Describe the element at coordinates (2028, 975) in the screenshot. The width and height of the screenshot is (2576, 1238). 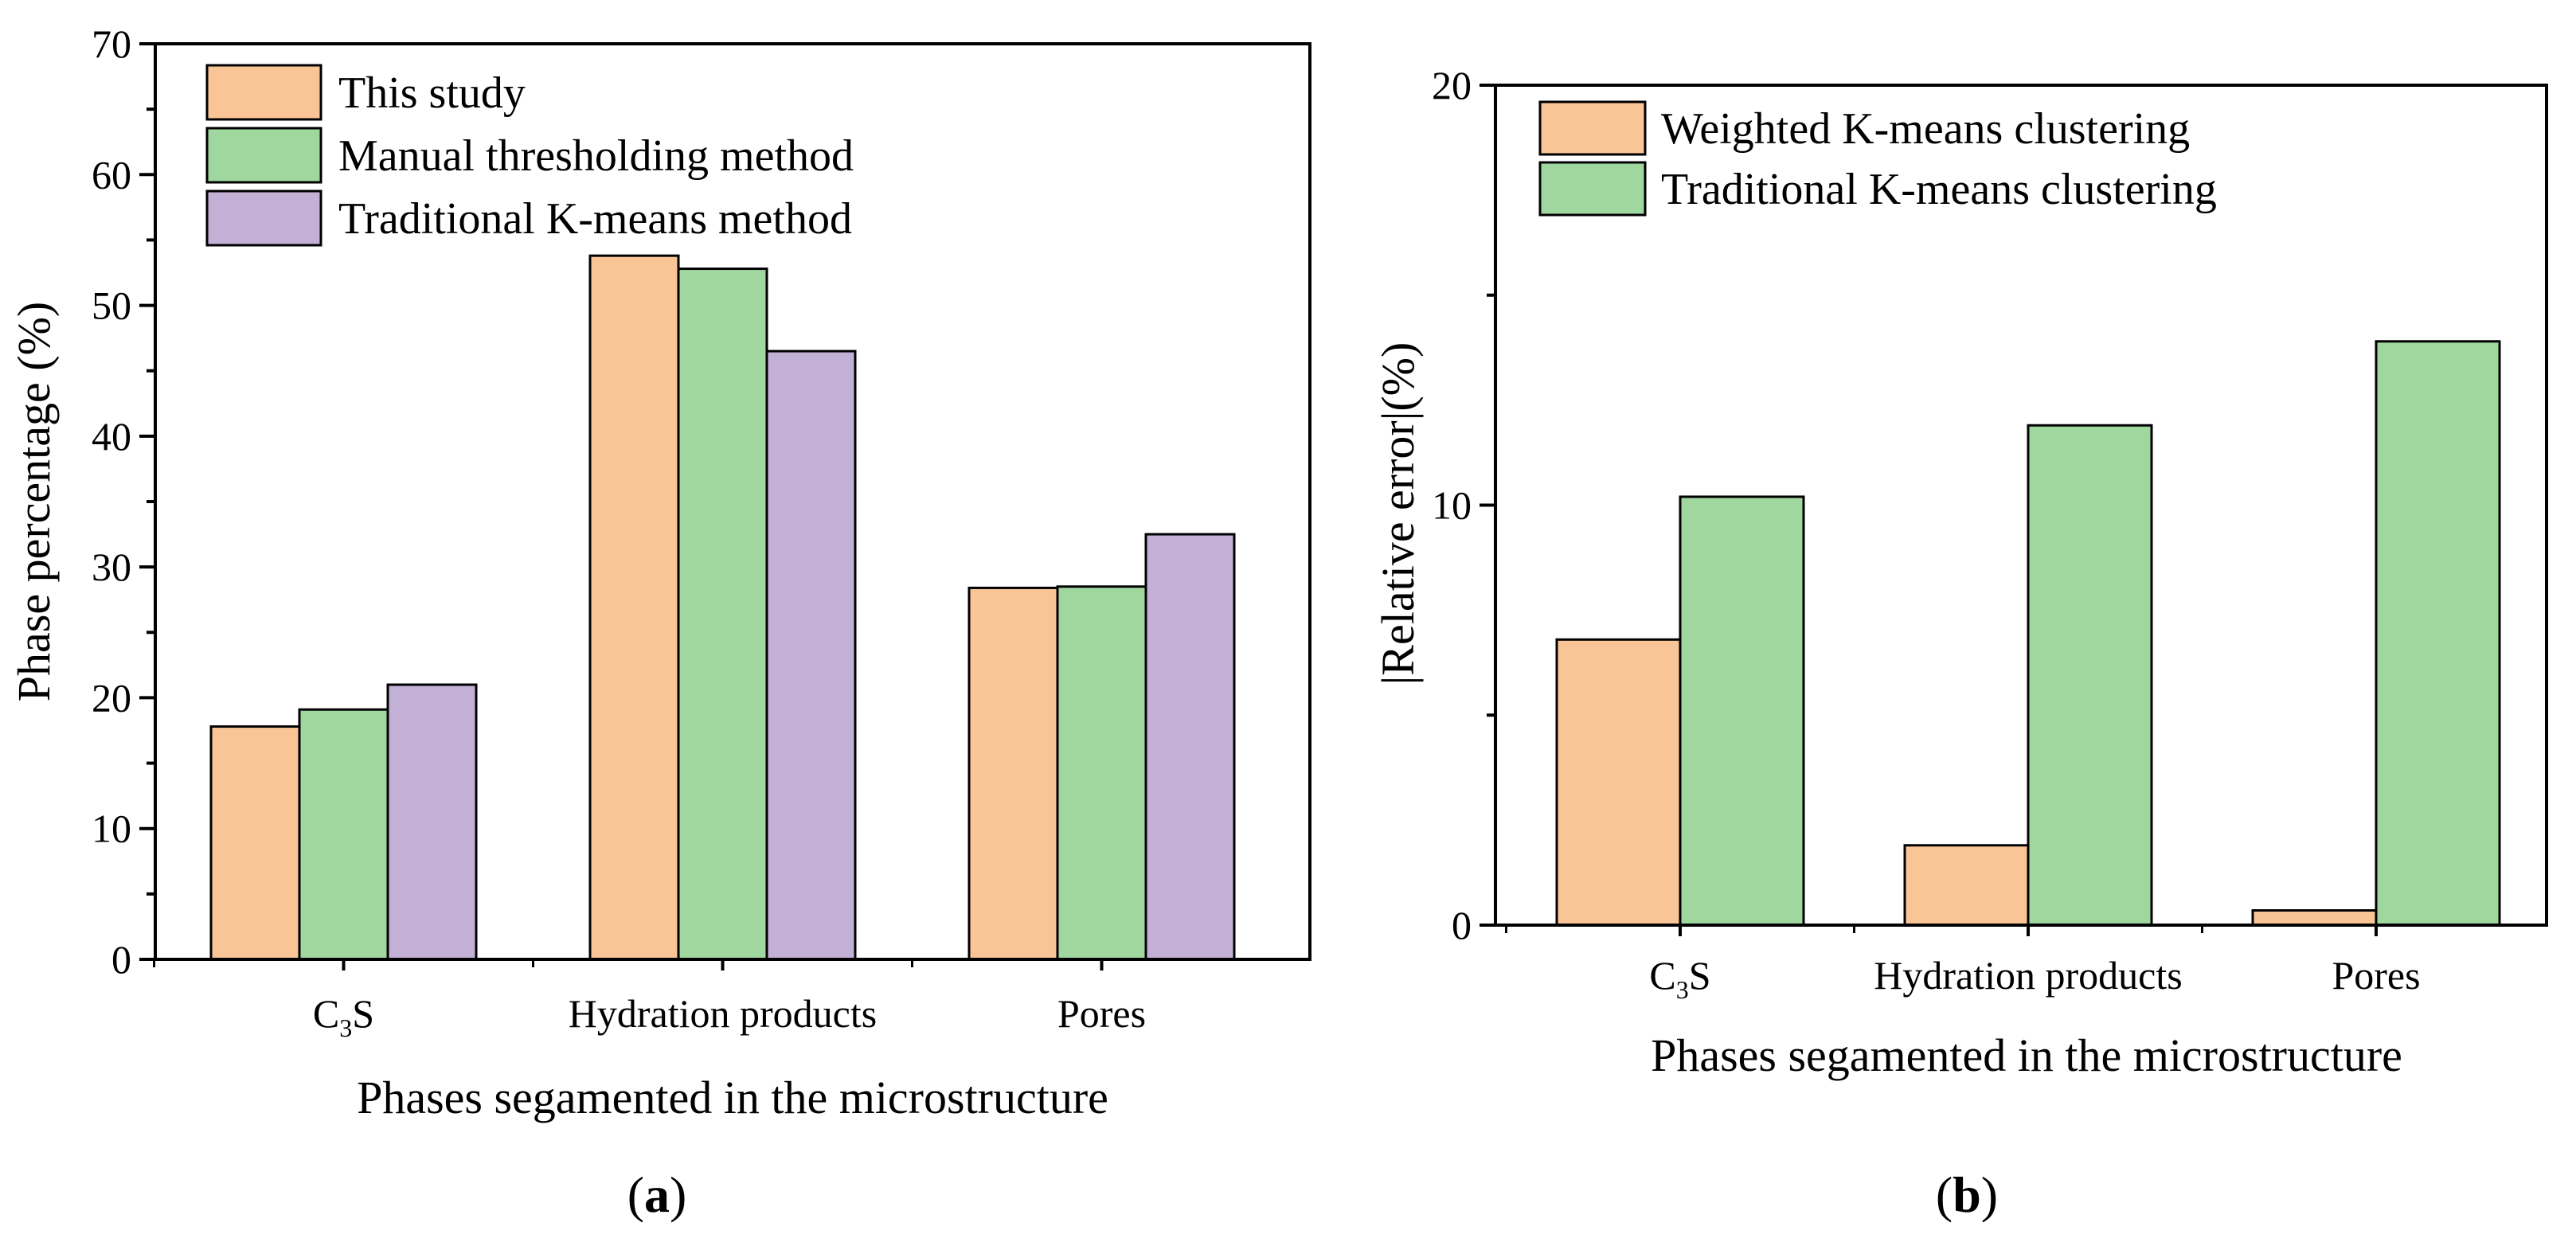
I see `x-tick-label-b: Hydration products` at that location.